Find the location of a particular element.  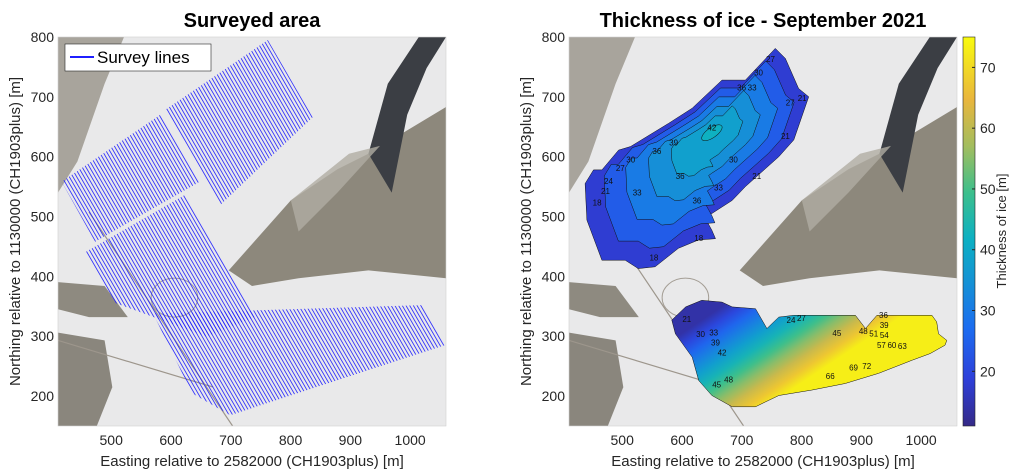

contour-label: 66 is located at coordinates (830, 376).